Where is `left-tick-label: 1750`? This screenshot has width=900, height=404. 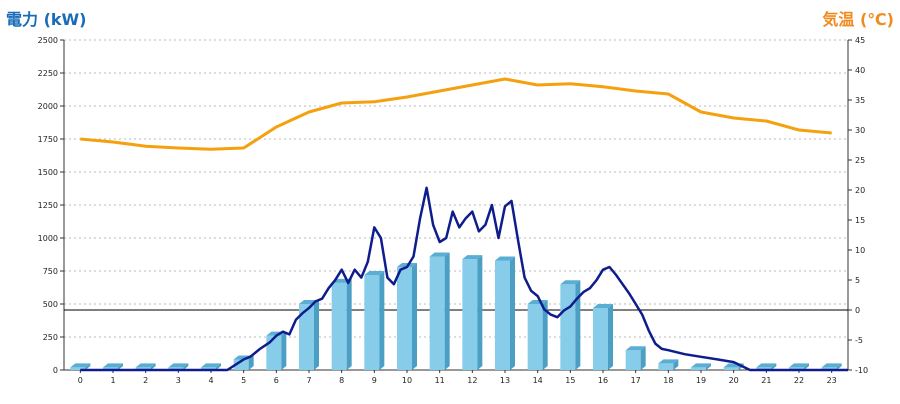 left-tick-label: 1750 is located at coordinates (48, 139).